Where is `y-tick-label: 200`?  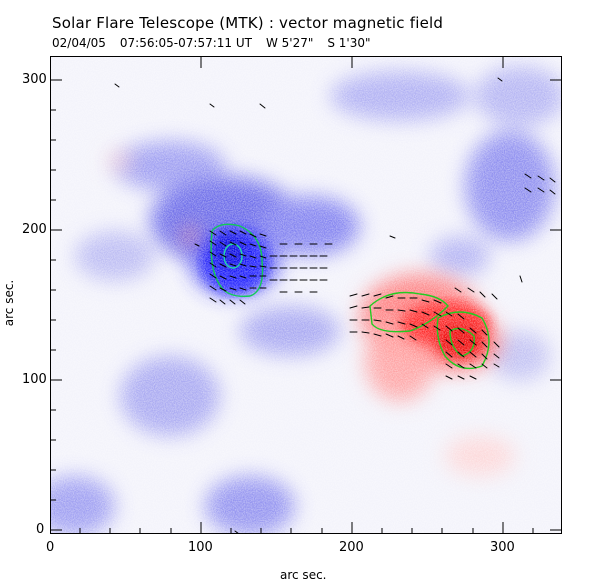 y-tick-label: 200 is located at coordinates (34, 229).